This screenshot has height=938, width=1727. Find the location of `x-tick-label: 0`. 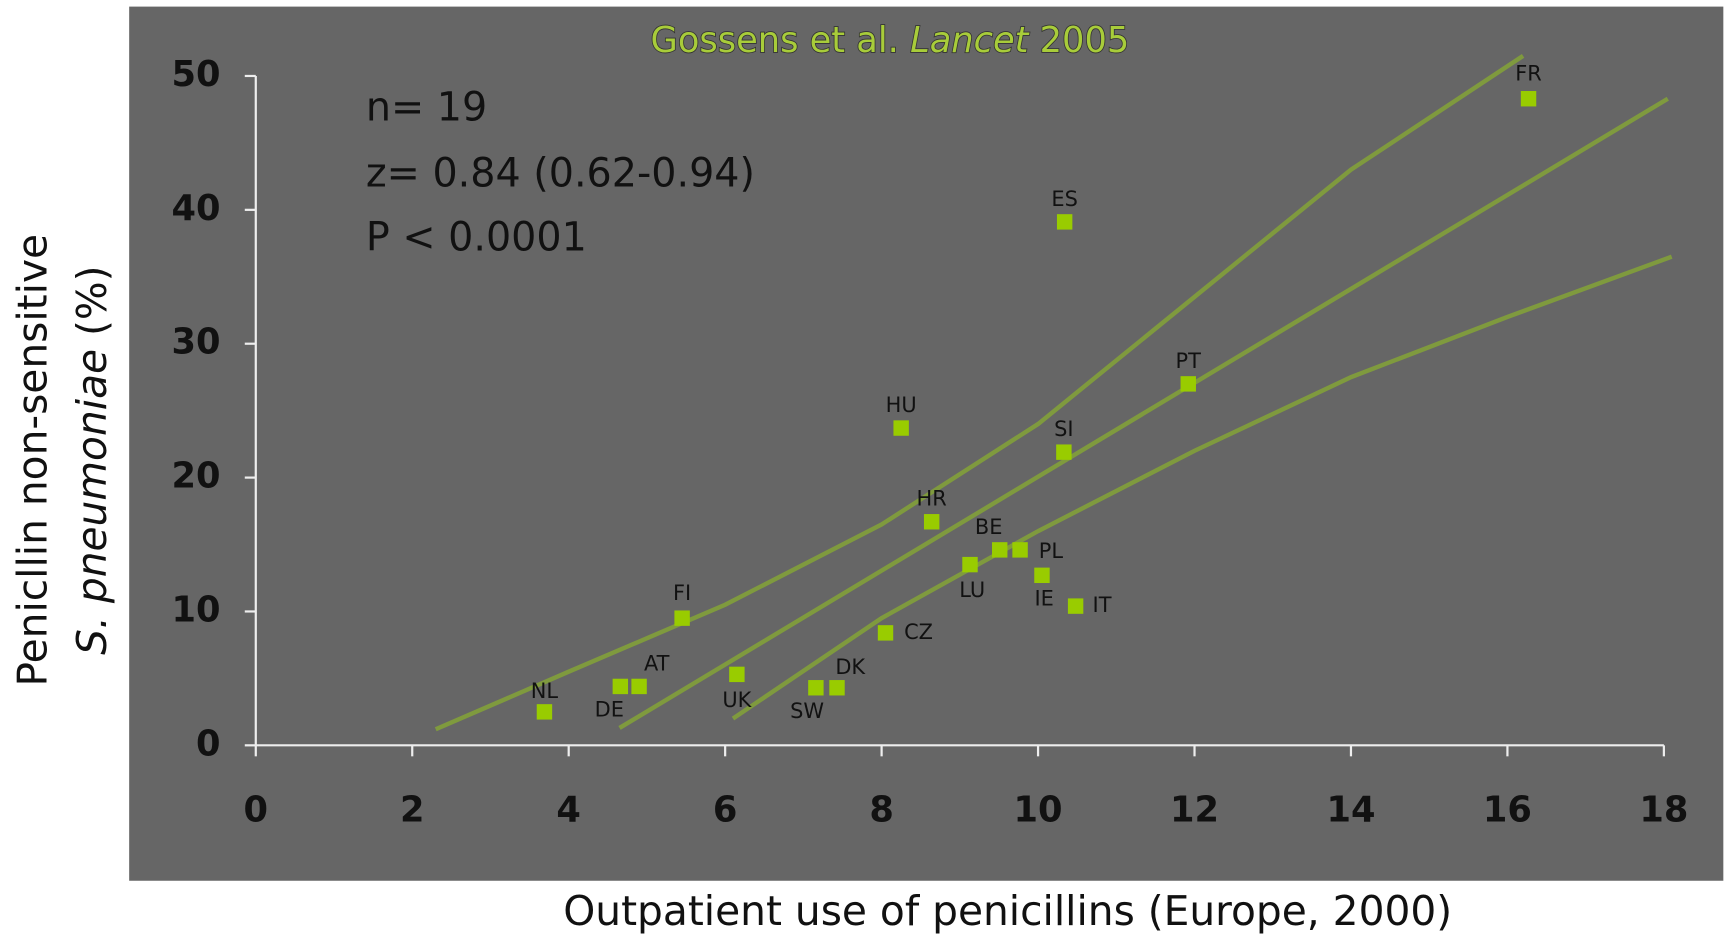

x-tick-label: 0 is located at coordinates (256, 809).